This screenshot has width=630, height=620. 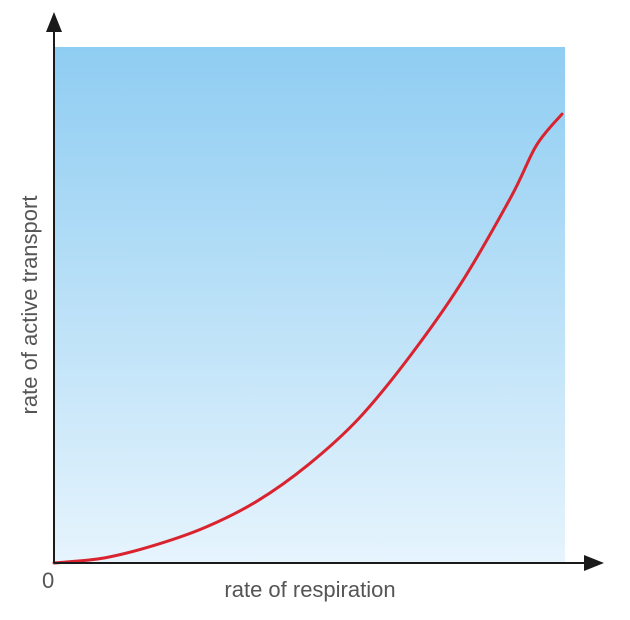 I want to click on y-axis-label: rate of active transport, so click(x=29, y=305).